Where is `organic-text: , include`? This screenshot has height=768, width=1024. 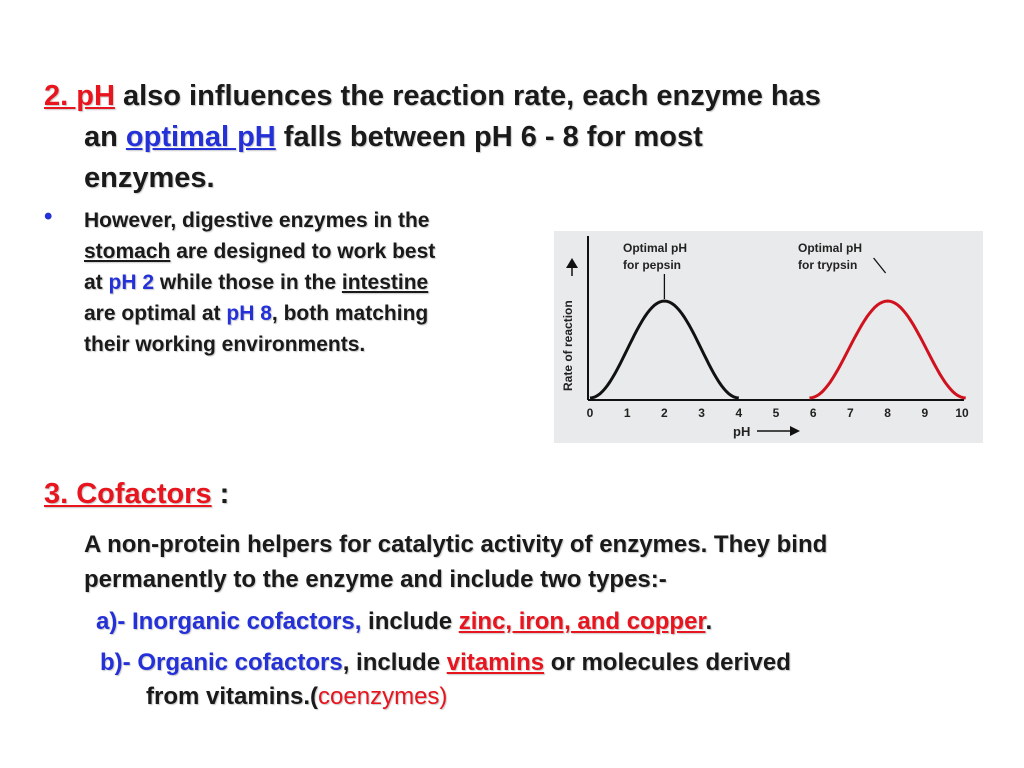
organic-text: , include is located at coordinates (394, 662).